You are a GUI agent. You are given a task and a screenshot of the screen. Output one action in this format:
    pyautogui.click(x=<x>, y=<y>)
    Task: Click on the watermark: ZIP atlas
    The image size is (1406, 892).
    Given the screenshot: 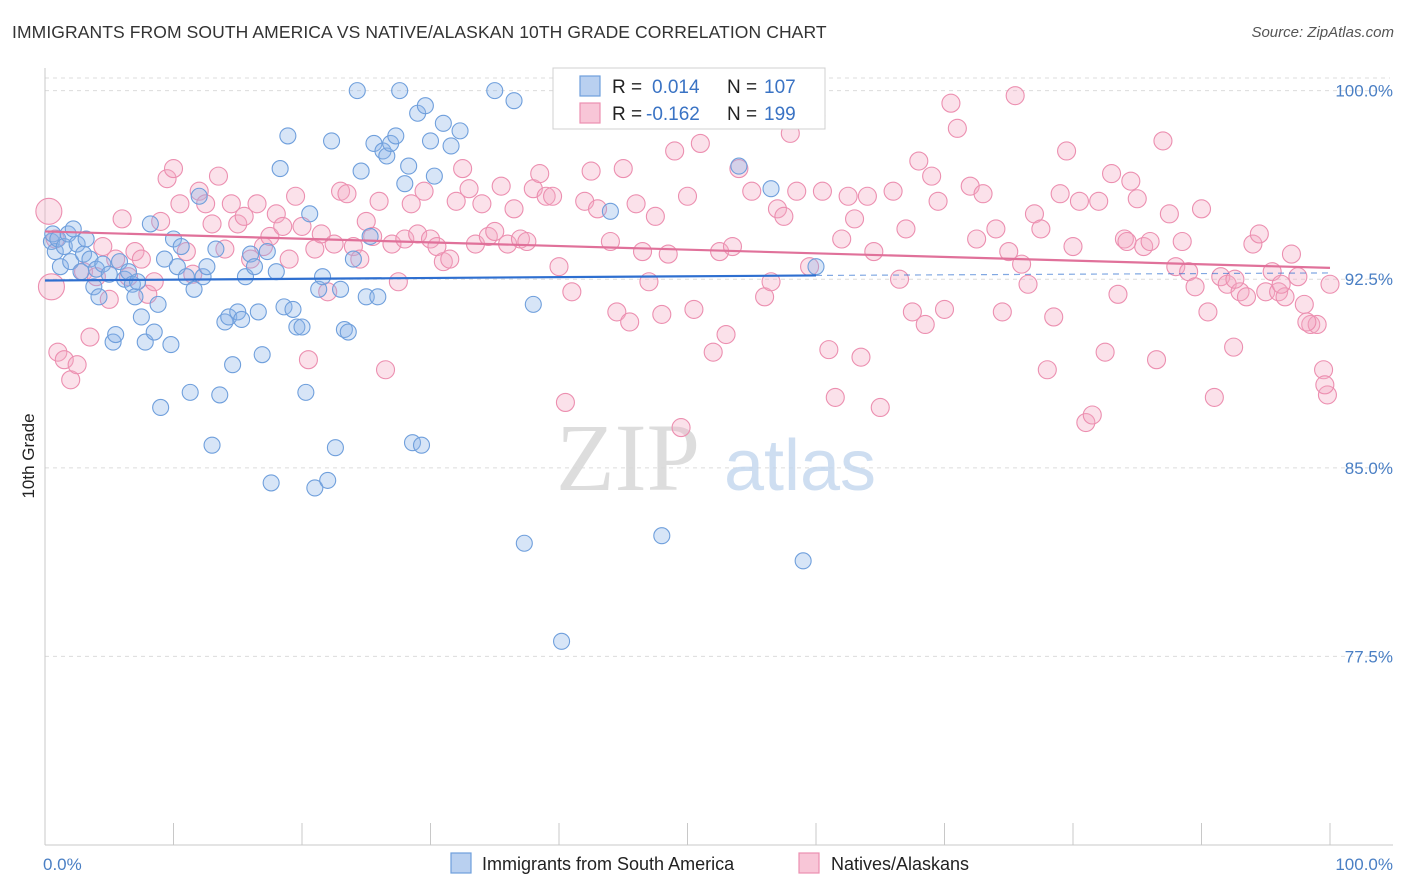 What is the action you would take?
    pyautogui.click(x=716, y=457)
    